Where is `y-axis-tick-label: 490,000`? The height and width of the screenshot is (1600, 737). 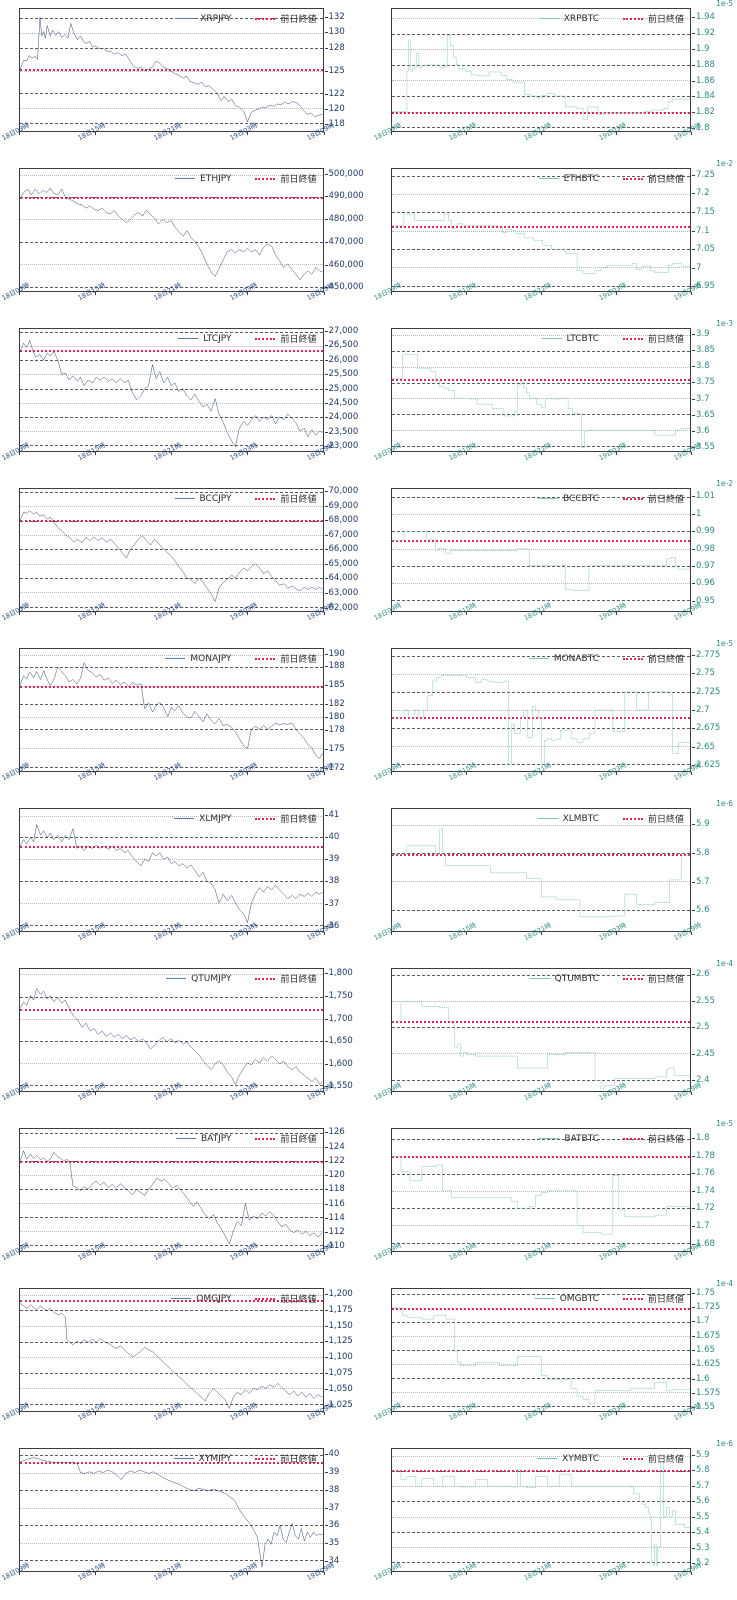 y-axis-tick-label: 490,000 is located at coordinates (346, 196).